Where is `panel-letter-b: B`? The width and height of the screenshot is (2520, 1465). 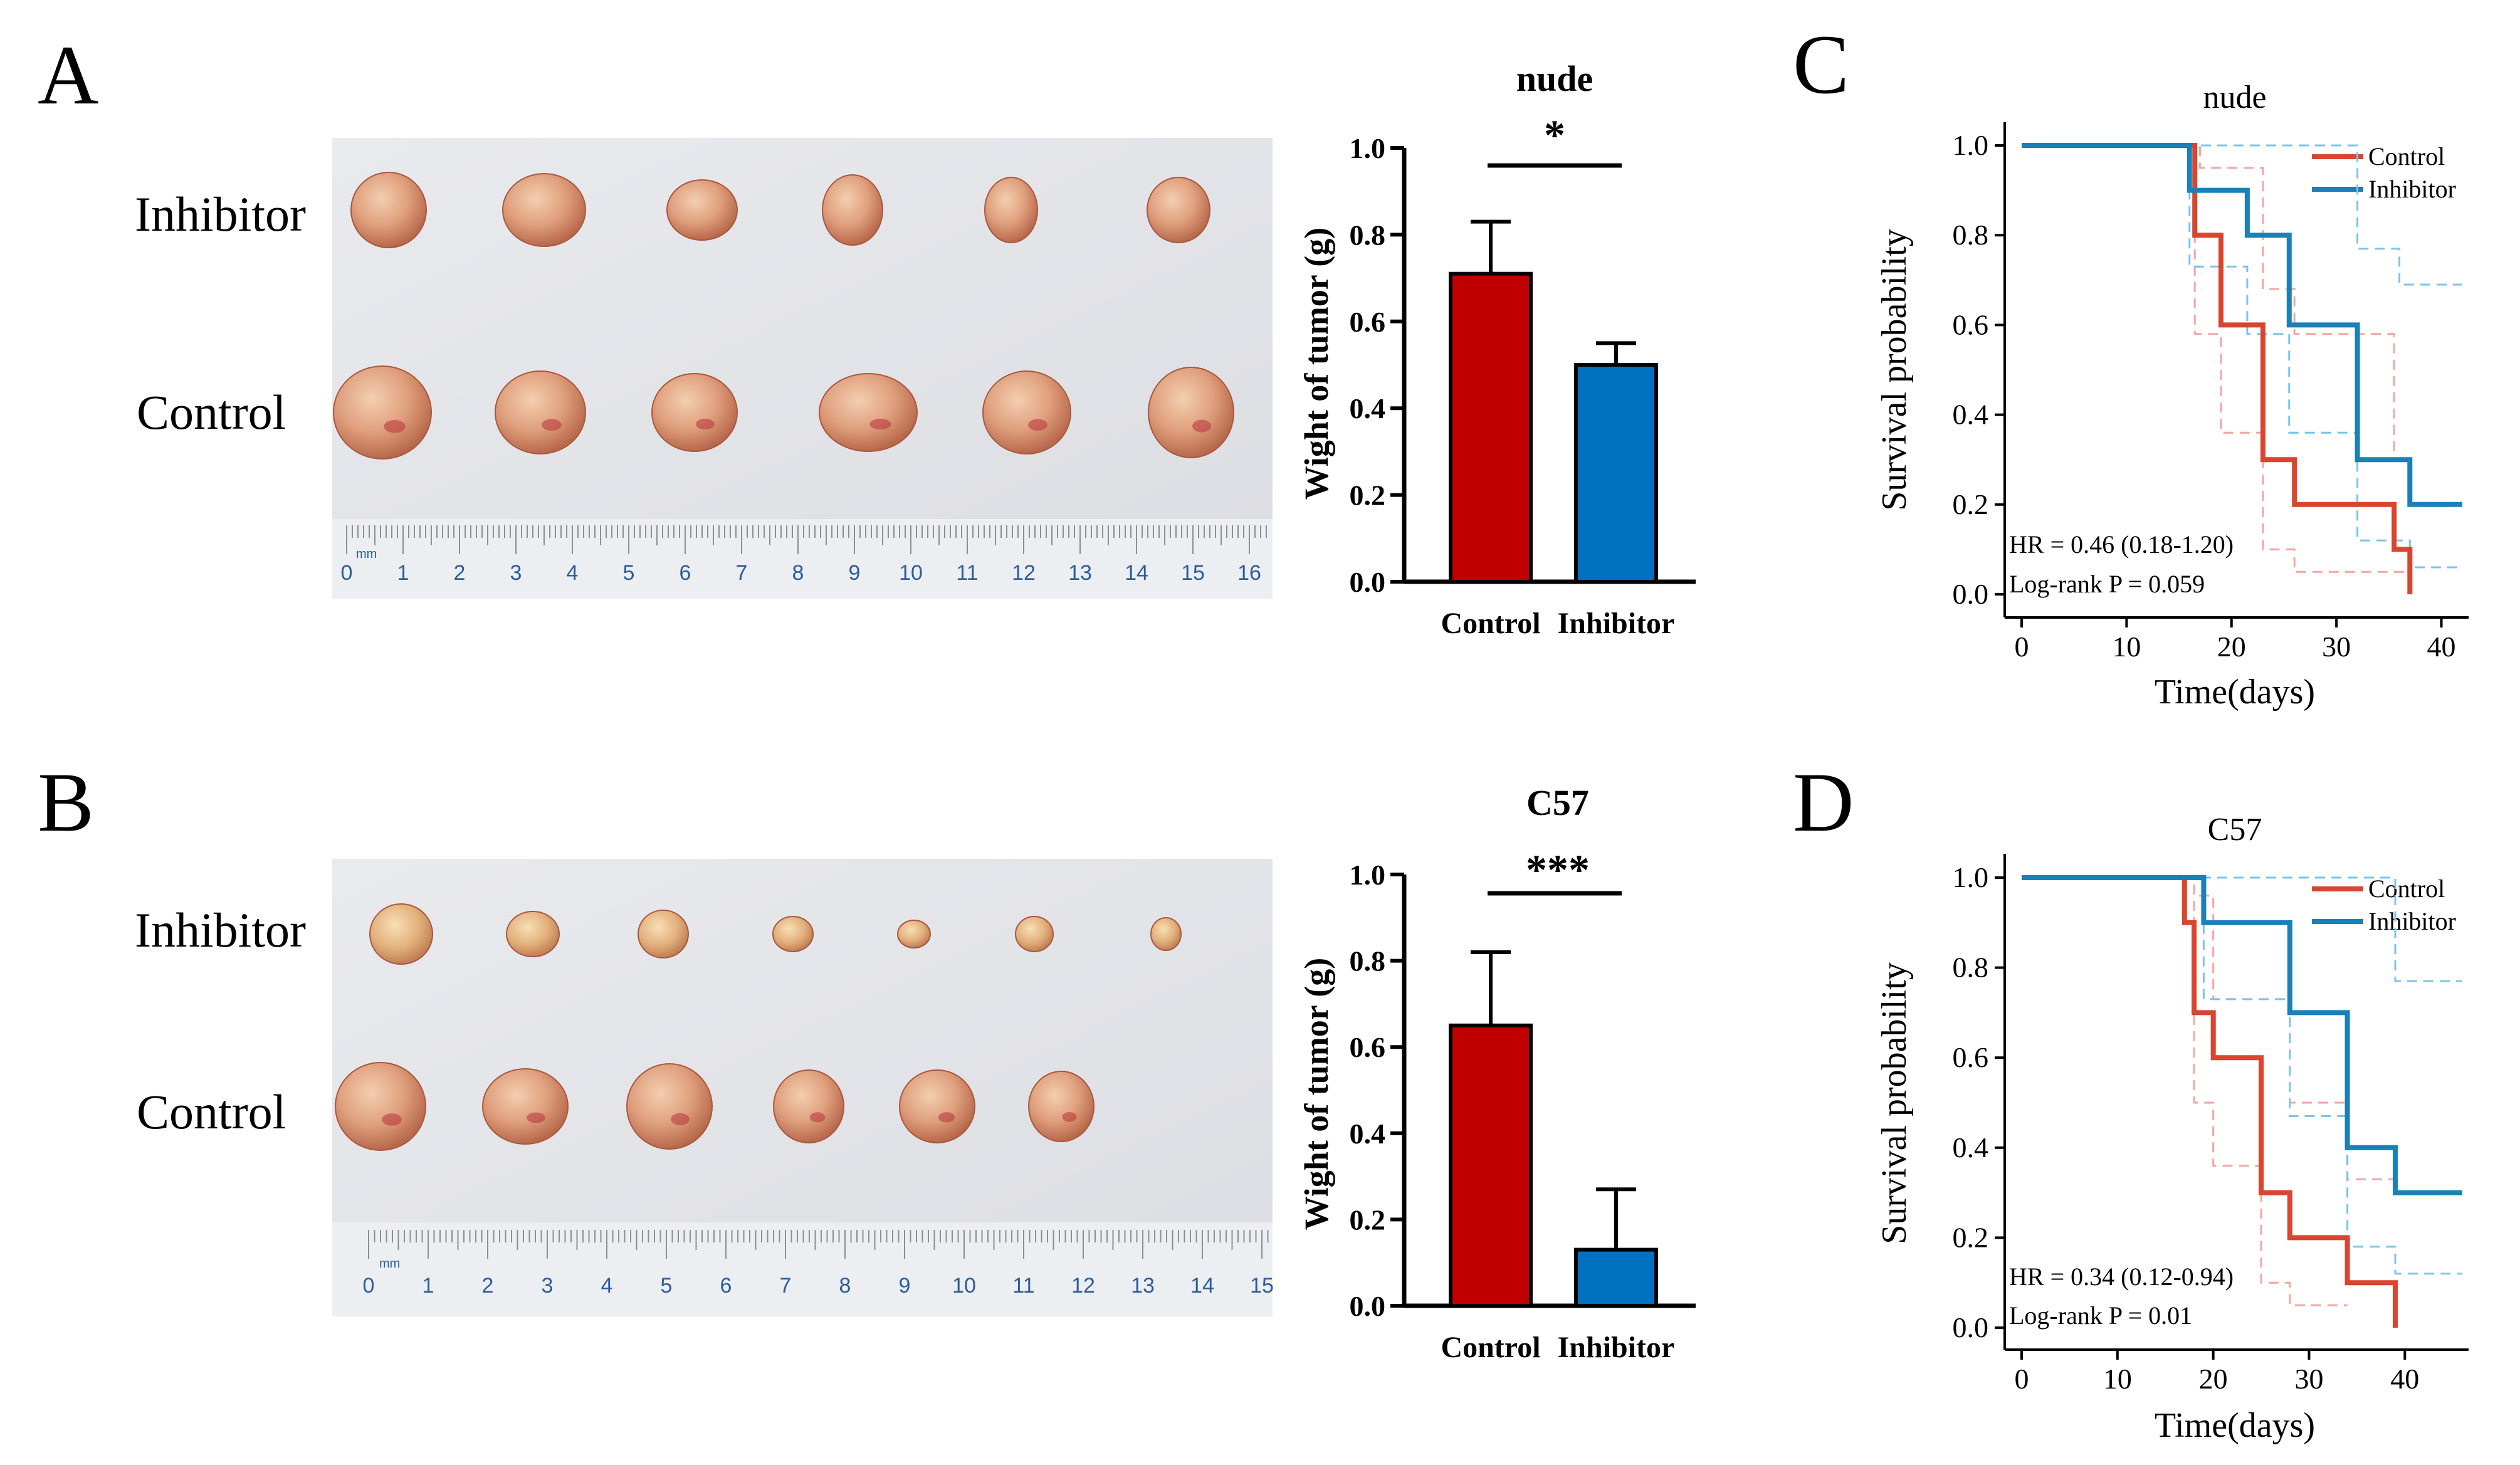
panel-letter-b: B is located at coordinates (66, 803).